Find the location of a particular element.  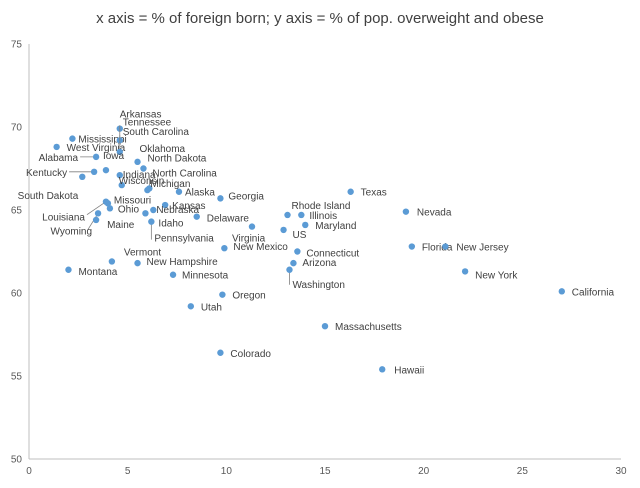

point-label-florida: Florida is located at coordinates (437, 248).